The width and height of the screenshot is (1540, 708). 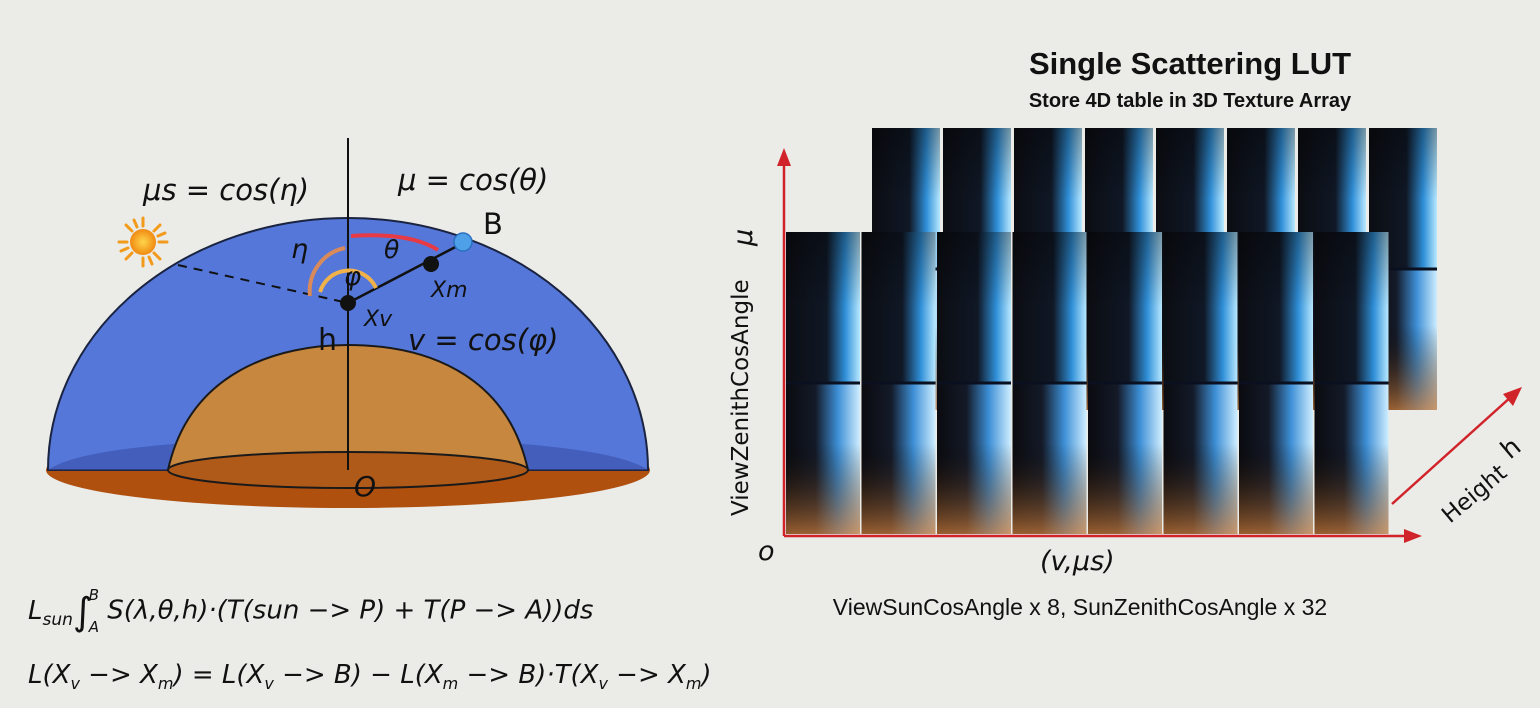 I want to click on height-label: h, so click(x=327, y=340).